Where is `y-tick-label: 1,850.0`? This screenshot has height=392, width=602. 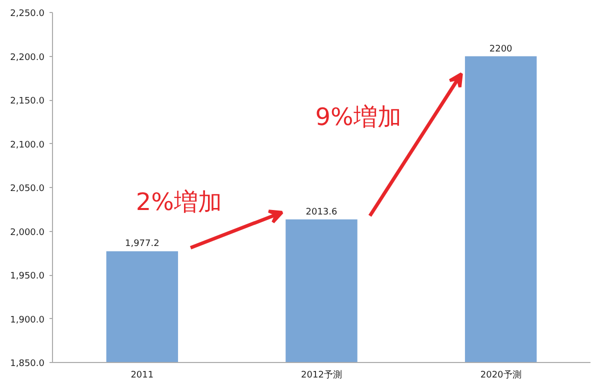
y-tick-label: 1,850.0 is located at coordinates (27, 364).